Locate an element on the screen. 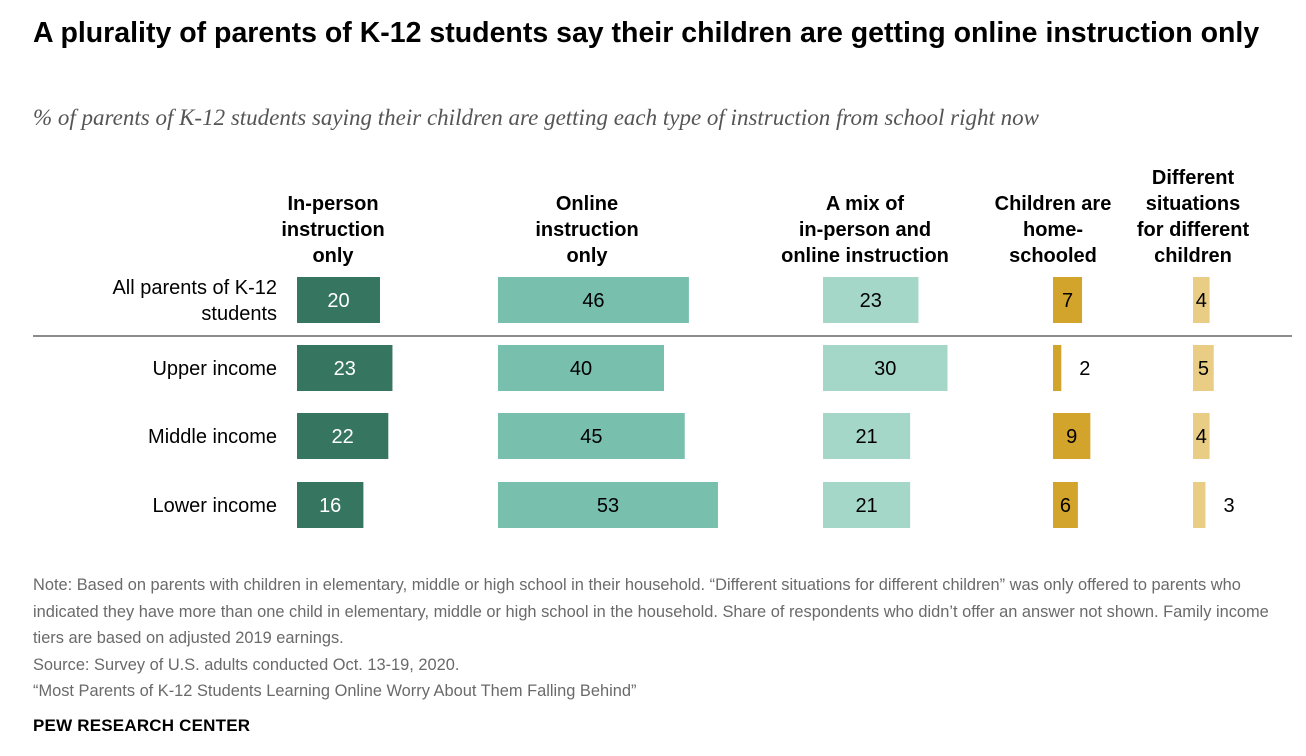 Image resolution: width=1306 pixels, height=756 pixels. column-header-1-line-3: only is located at coordinates (333, 256).